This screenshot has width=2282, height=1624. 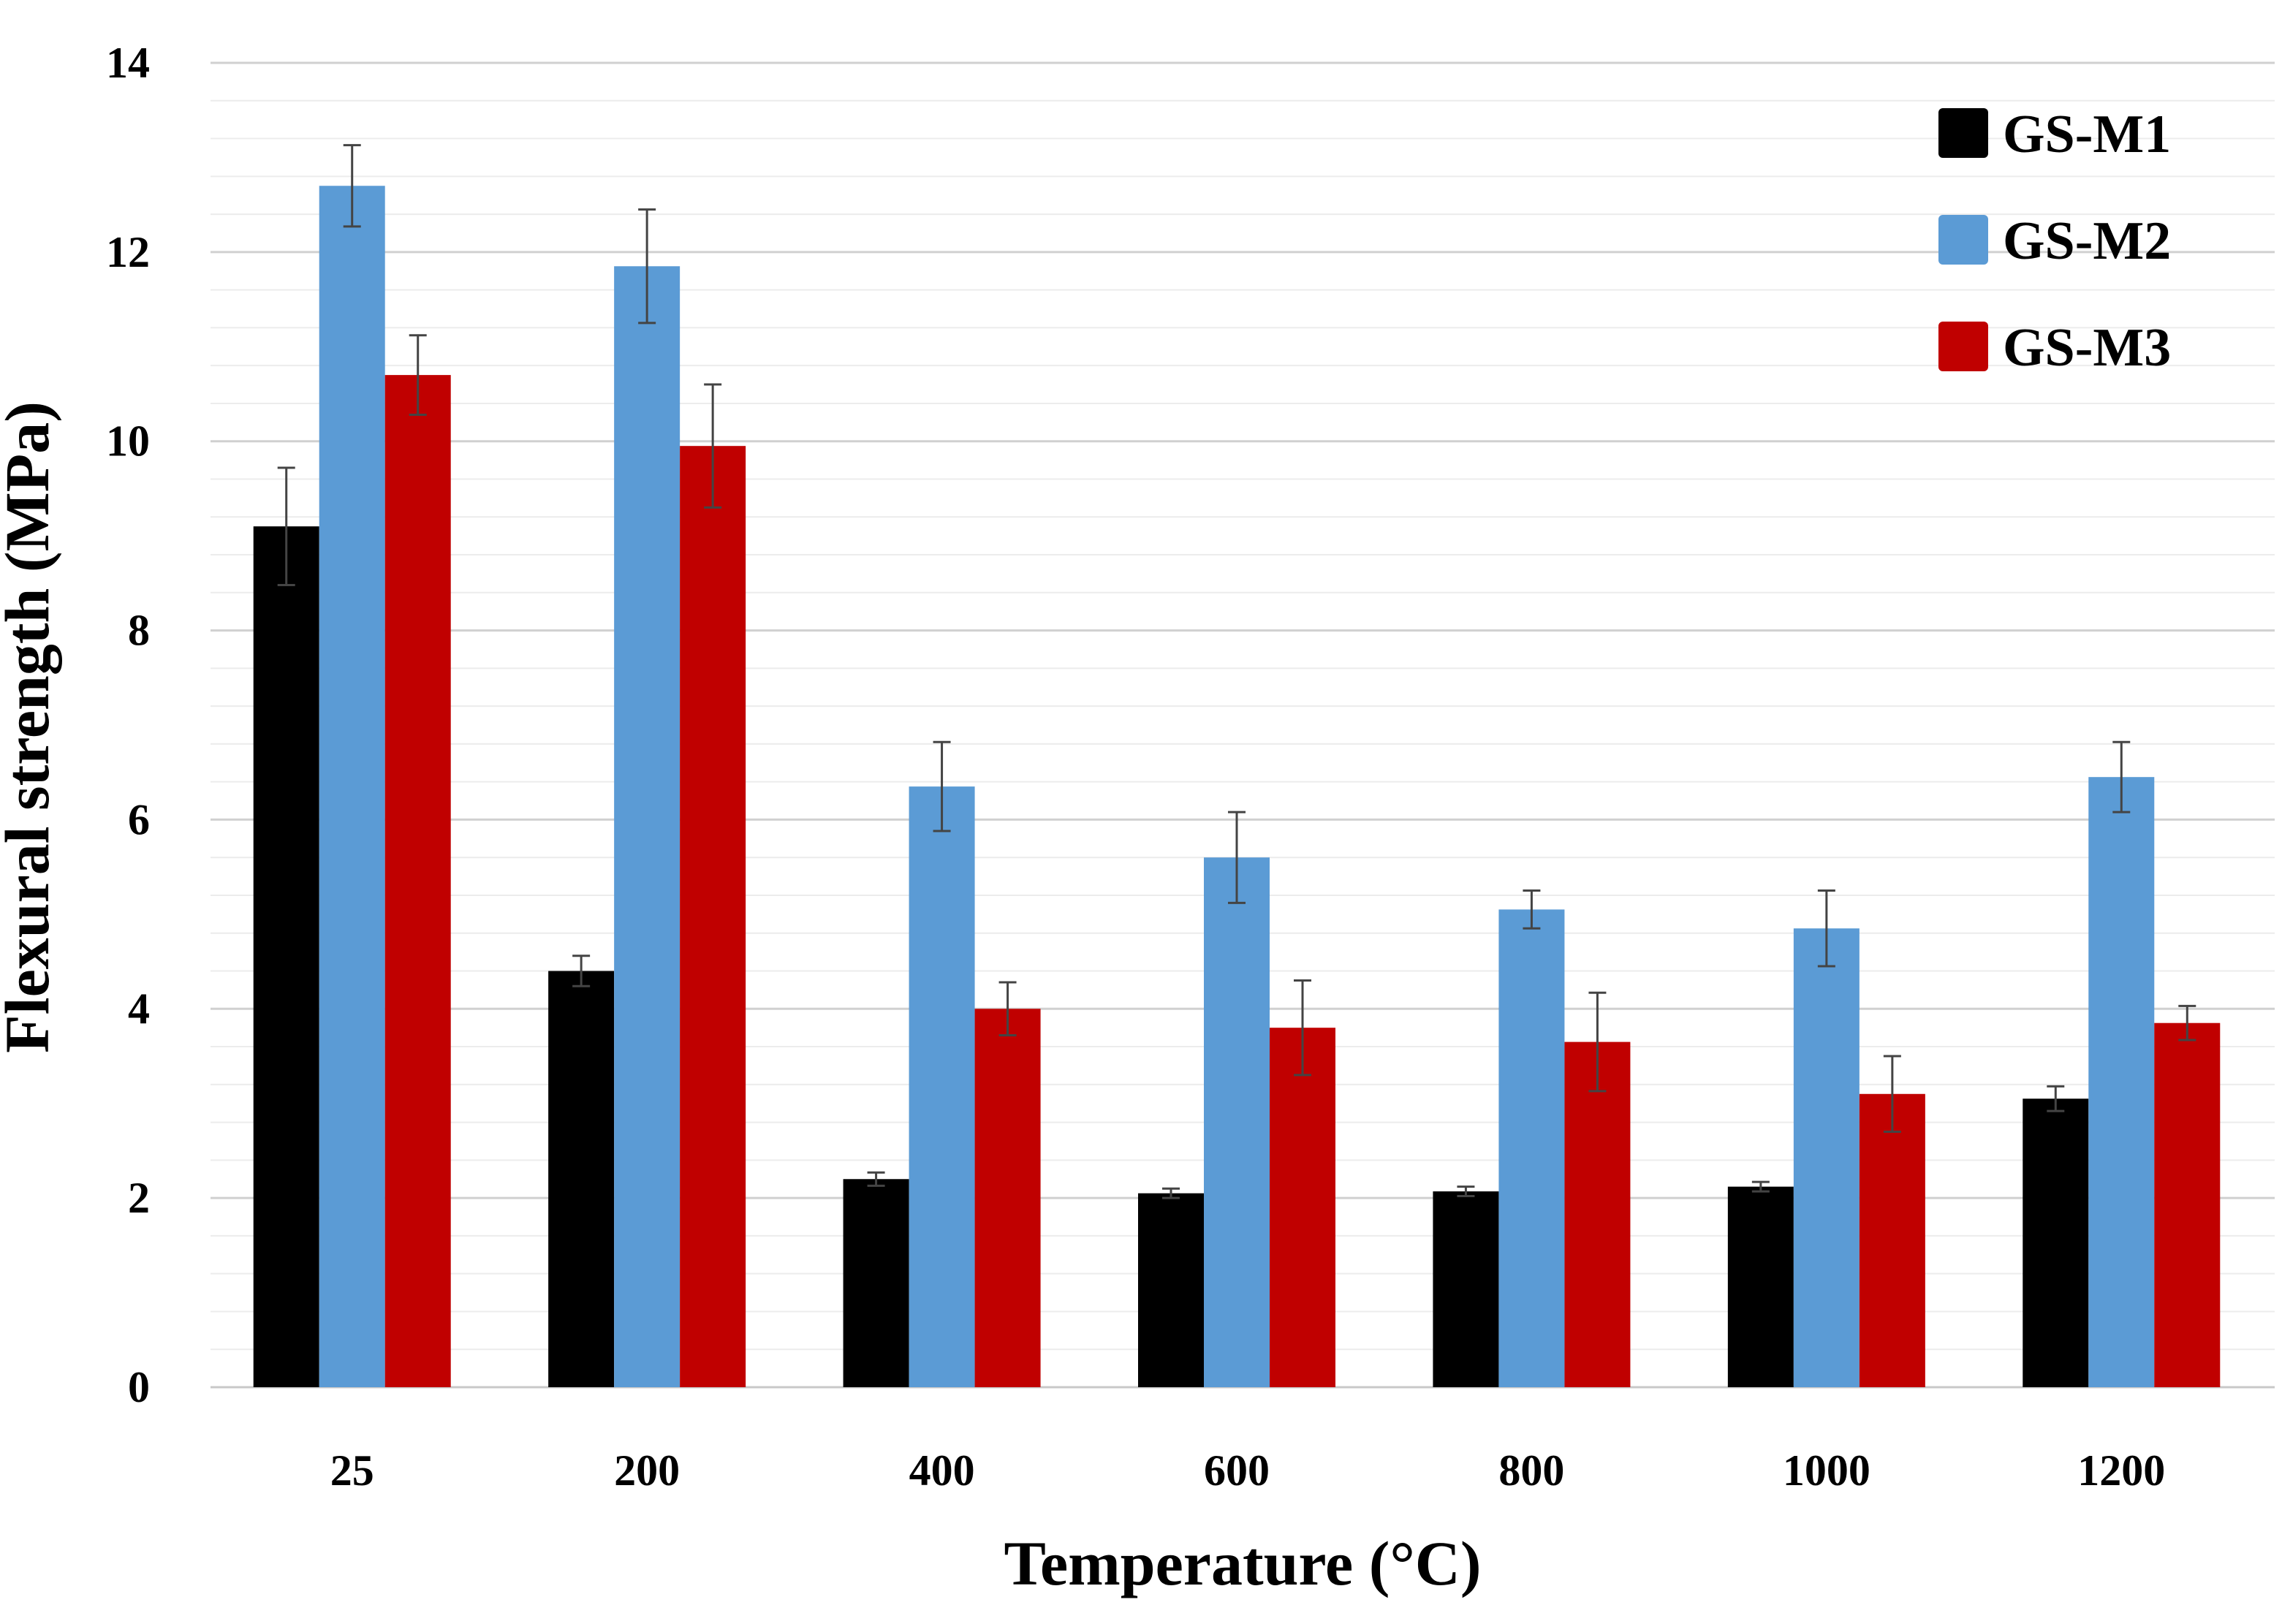 I want to click on x-tick-label: 600, so click(x=1237, y=1471).